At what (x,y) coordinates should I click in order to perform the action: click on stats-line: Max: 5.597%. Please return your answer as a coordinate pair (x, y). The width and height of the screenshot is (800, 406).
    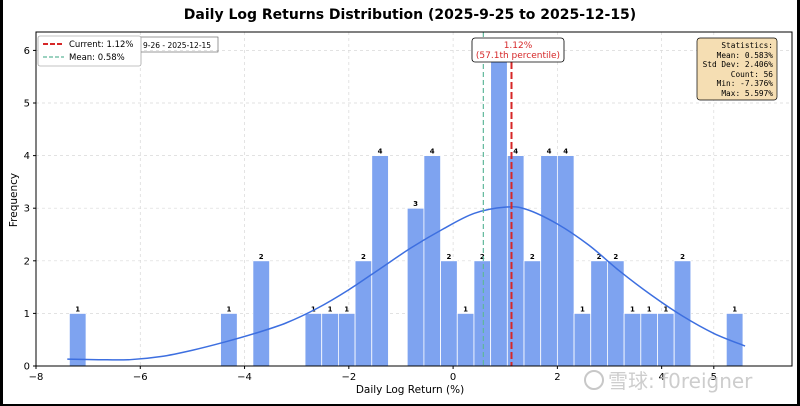
    Looking at the image, I should click on (747, 93).